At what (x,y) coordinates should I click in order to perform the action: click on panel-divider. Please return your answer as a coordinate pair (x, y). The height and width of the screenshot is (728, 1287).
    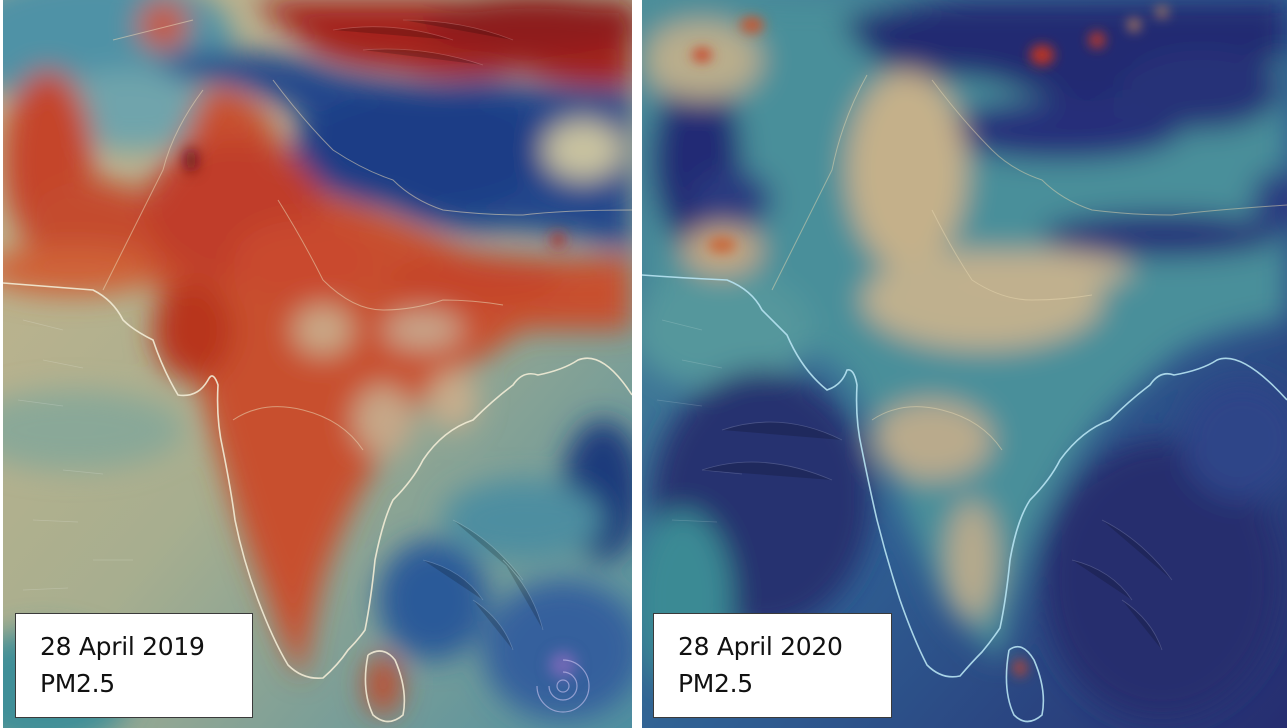
    Looking at the image, I should click on (637, 364).